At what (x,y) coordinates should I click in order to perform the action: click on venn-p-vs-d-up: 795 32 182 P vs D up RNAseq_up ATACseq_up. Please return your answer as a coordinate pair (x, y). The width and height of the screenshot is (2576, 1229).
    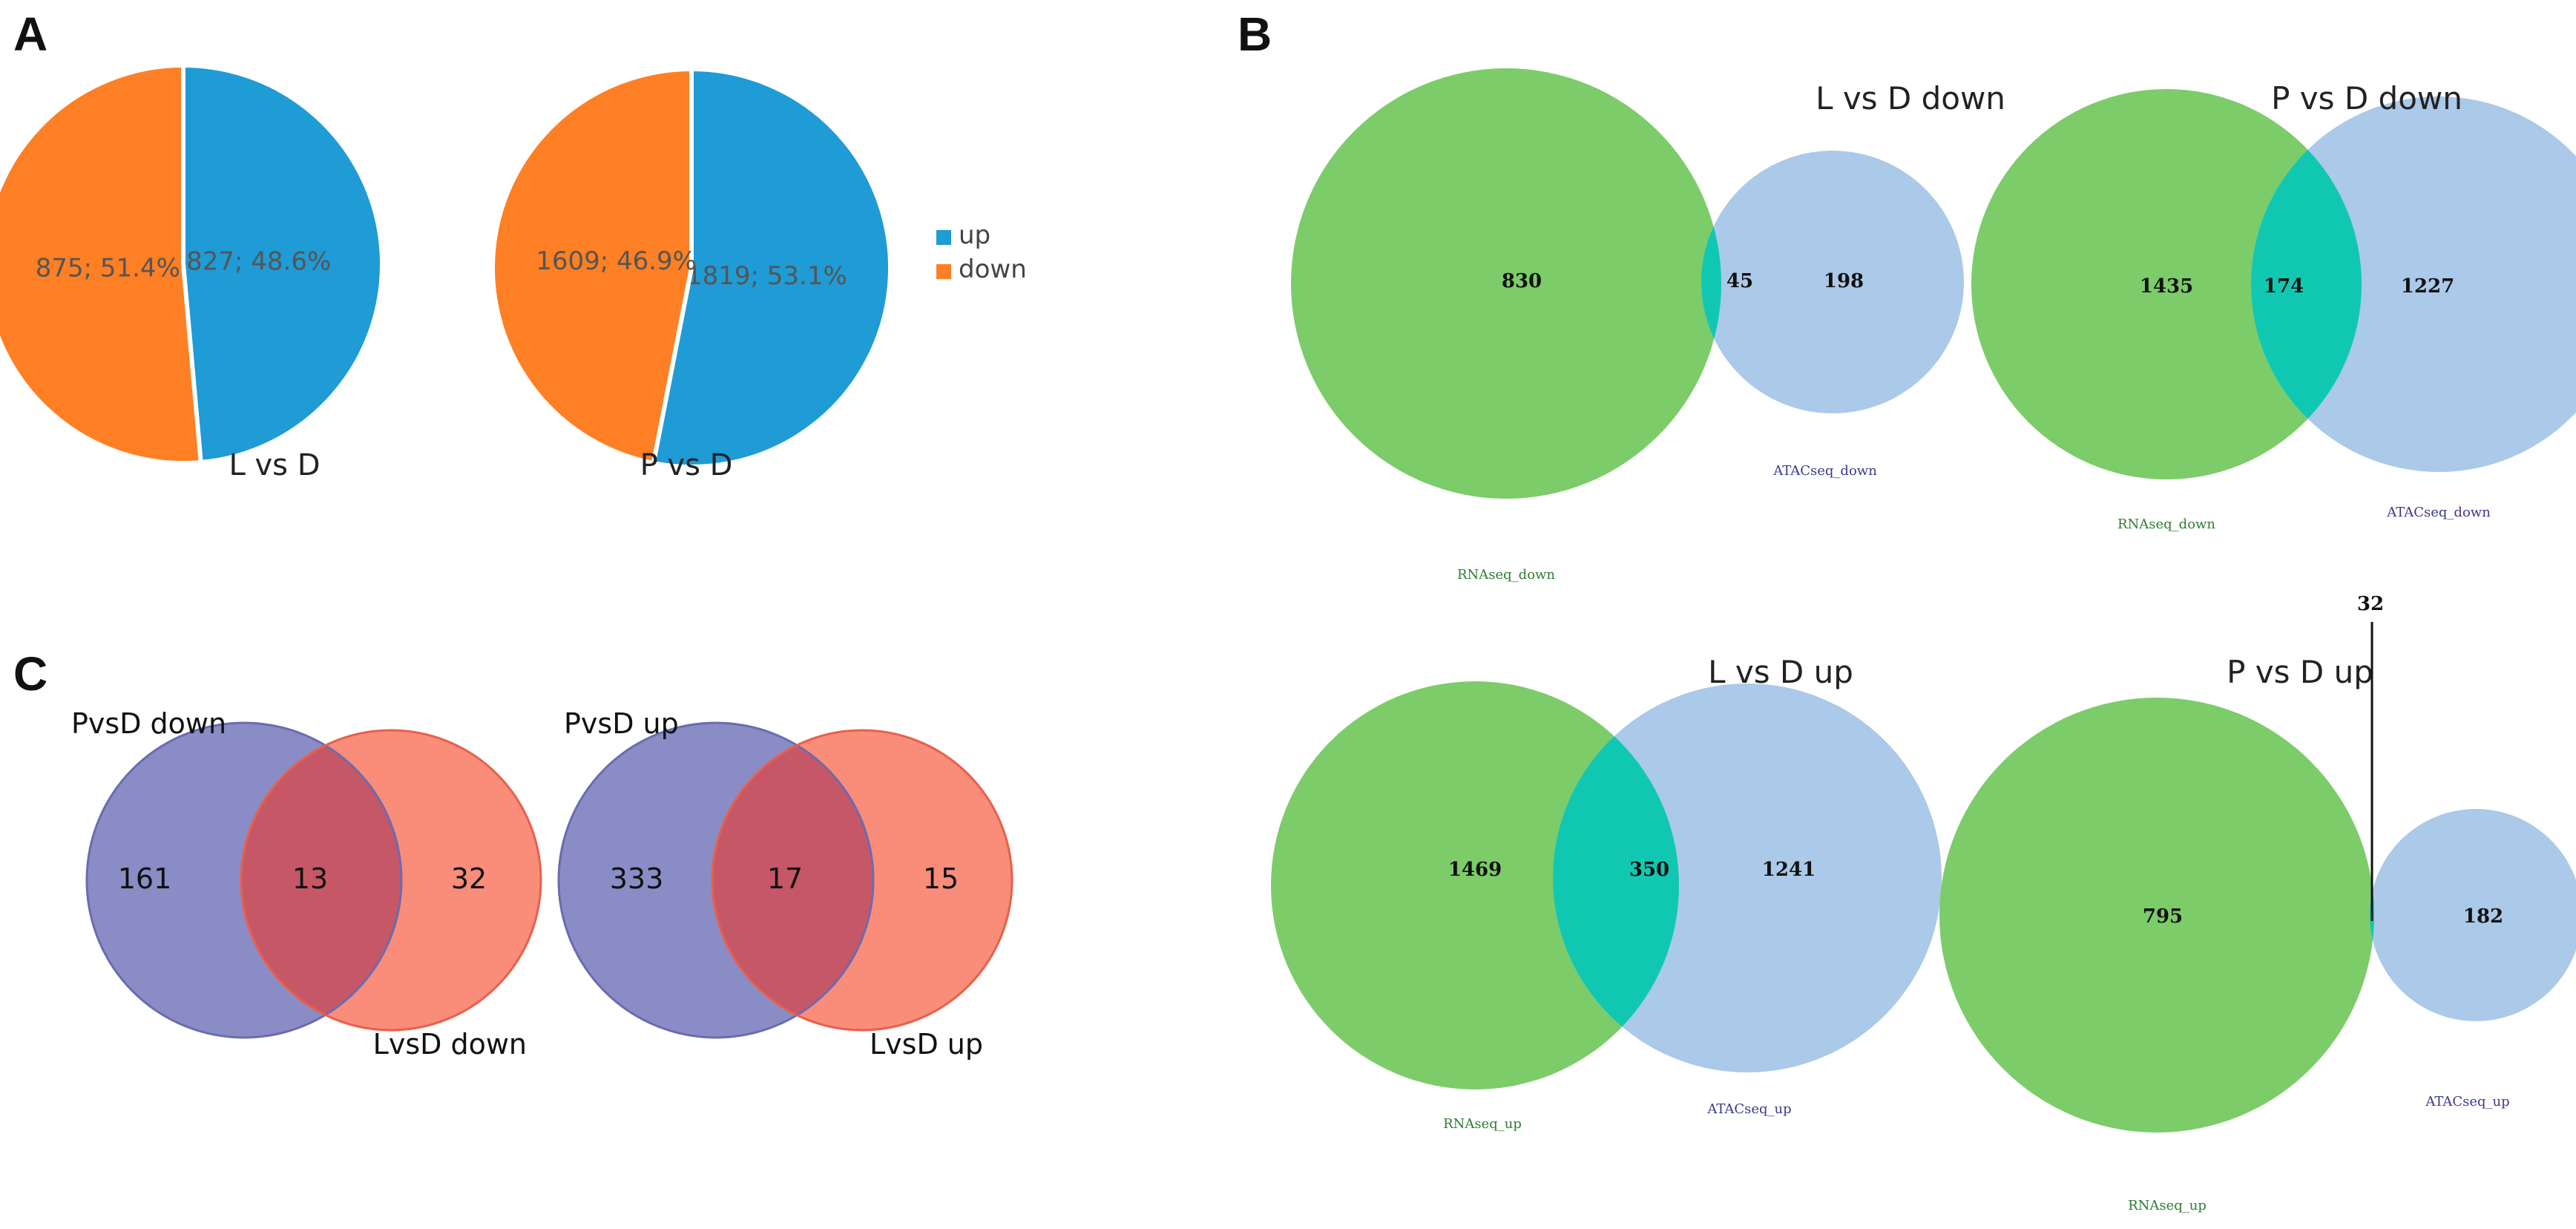
    Looking at the image, I should click on (2257, 903).